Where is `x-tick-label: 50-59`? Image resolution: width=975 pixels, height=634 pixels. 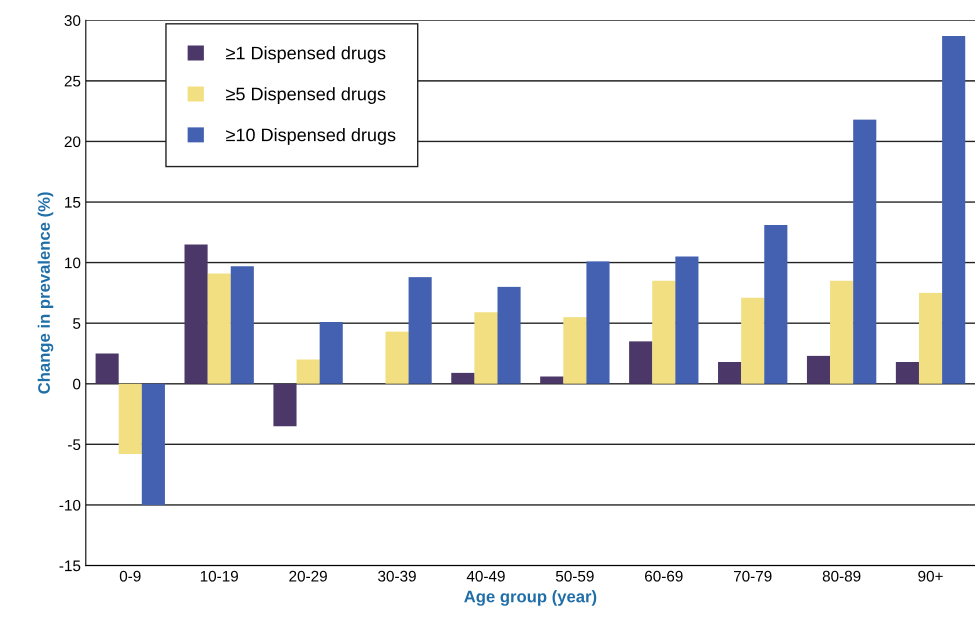 x-tick-label: 50-59 is located at coordinates (575, 576).